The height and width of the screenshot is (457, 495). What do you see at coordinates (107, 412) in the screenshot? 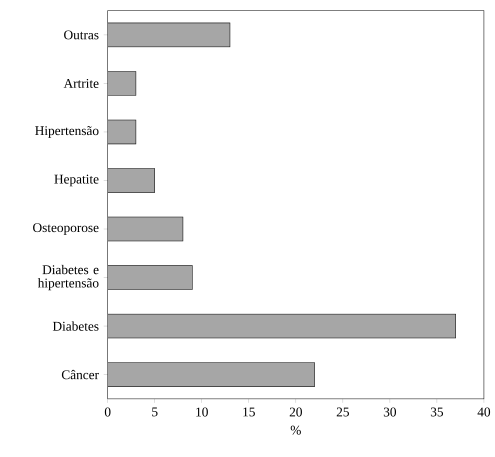
I see `x-tick-label: 0` at bounding box center [107, 412].